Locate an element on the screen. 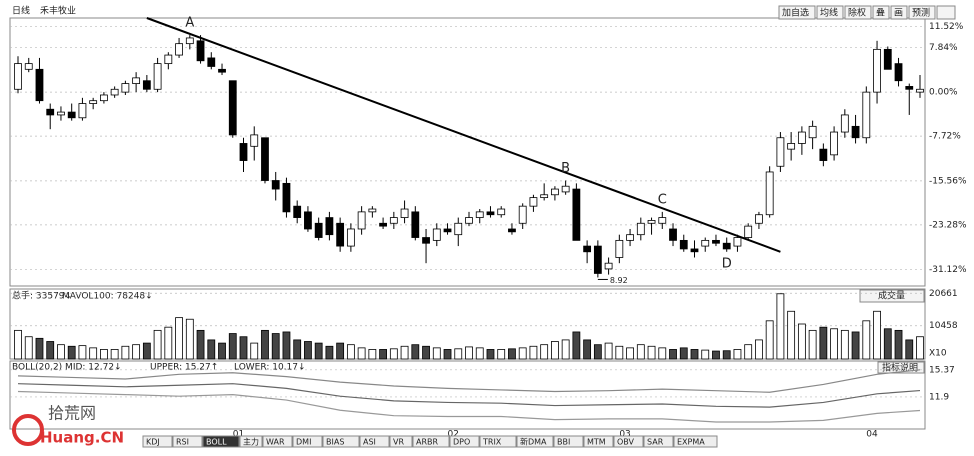 The width and height of the screenshot is (974, 456). toolbar-arrows is located at coordinates (946, 12).